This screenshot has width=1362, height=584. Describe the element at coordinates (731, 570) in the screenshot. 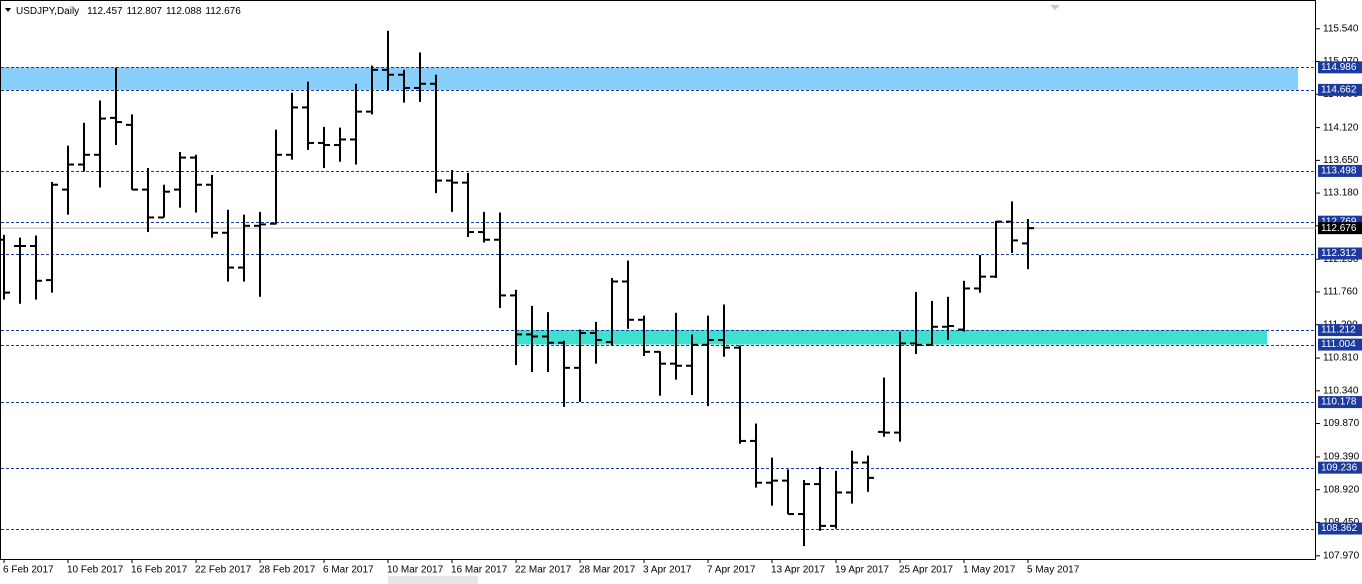

I see `x-tick-label: 7 Apr 2017` at that location.